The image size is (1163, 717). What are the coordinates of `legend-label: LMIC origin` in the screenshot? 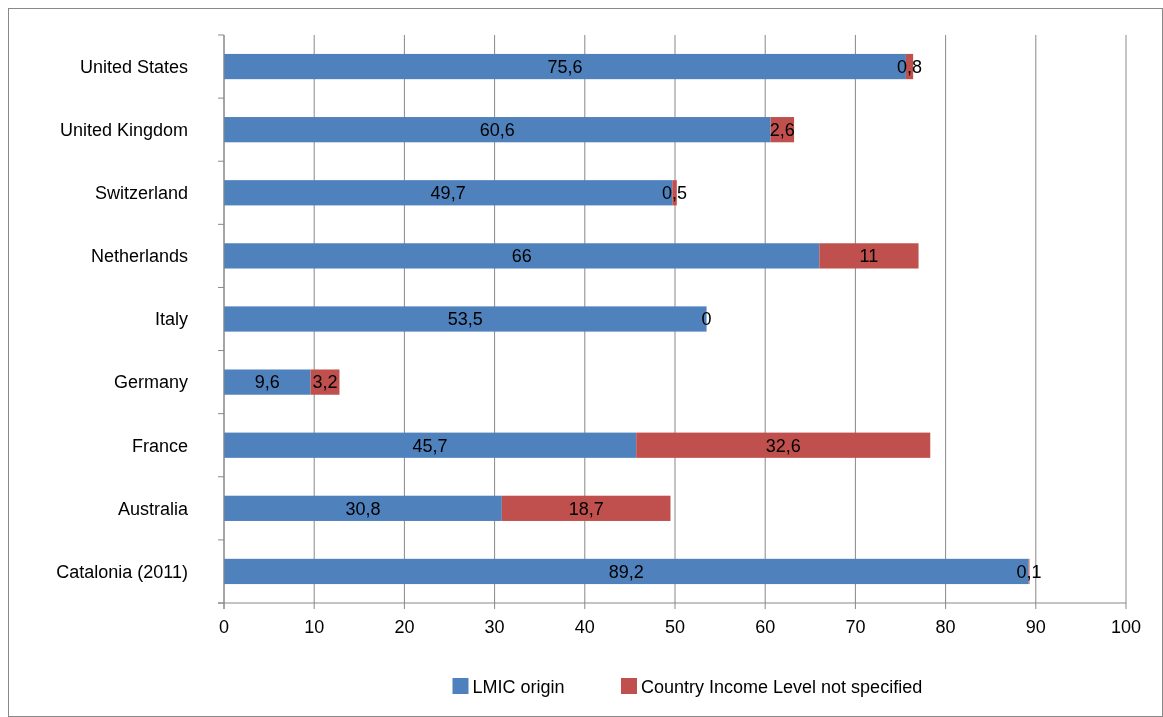 It's located at (518, 687).